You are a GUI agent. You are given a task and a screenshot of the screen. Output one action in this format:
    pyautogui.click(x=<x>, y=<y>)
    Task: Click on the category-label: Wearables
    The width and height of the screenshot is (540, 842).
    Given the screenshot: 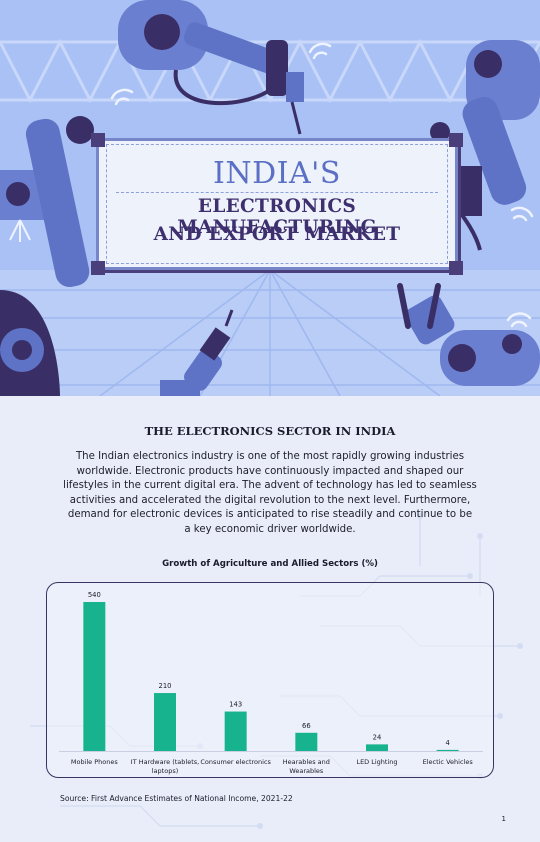 What is the action you would take?
    pyautogui.click(x=306, y=771)
    